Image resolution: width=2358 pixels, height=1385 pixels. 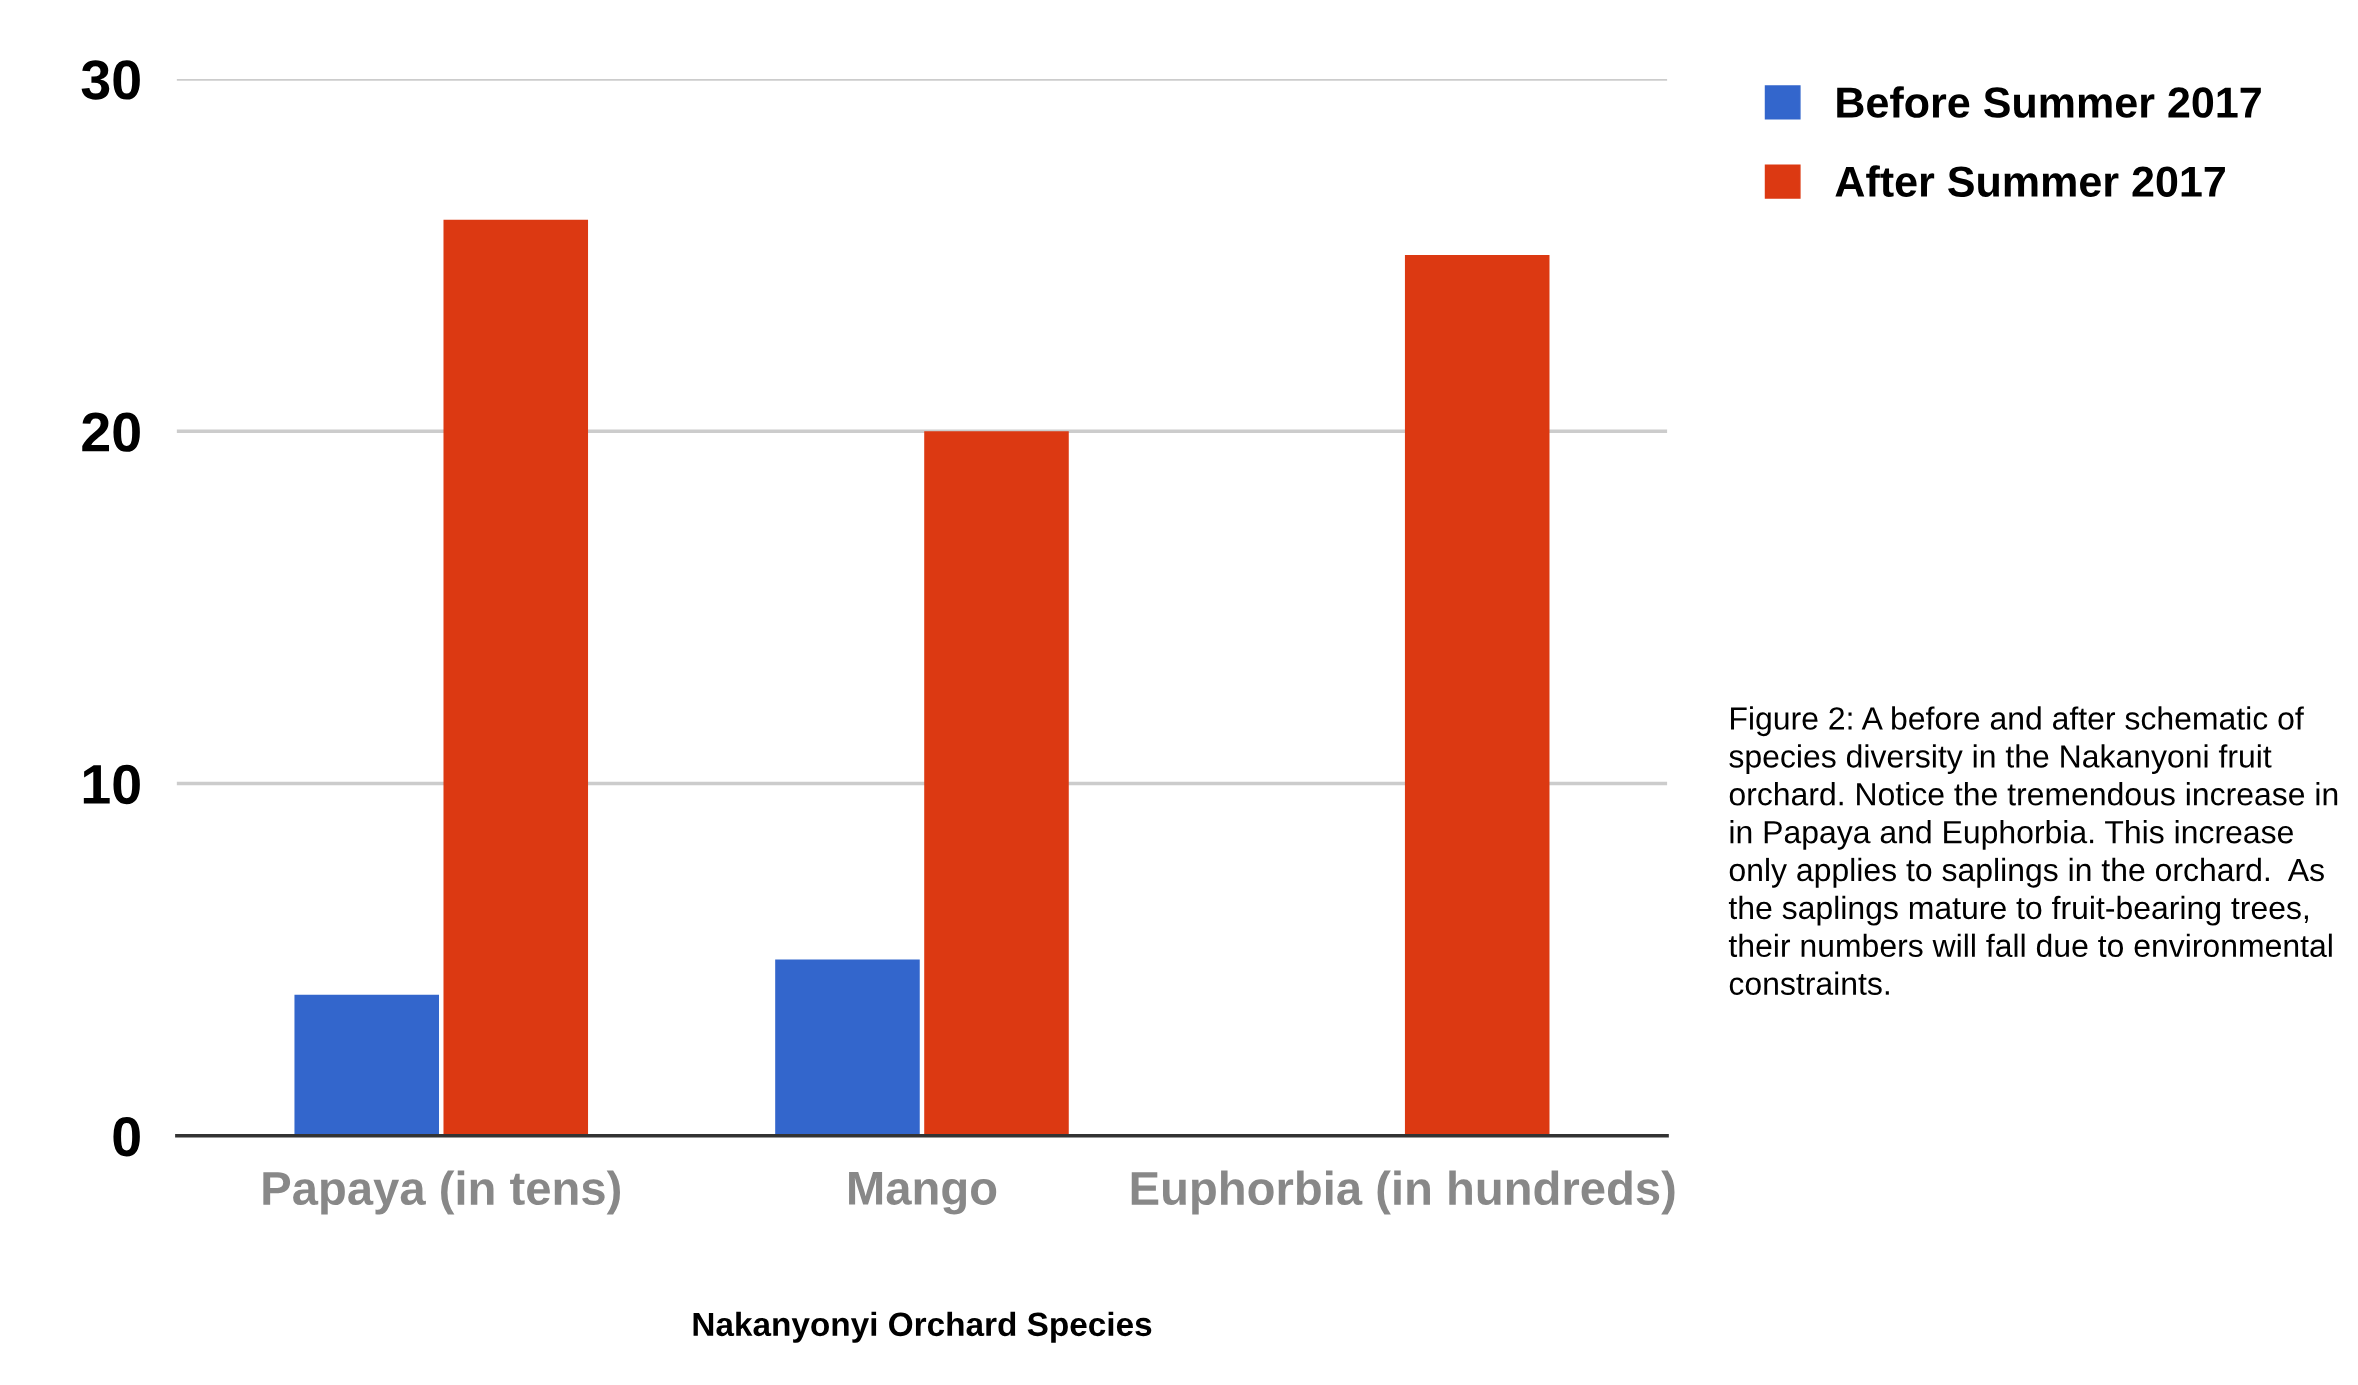 I want to click on caption: Figure 2: A before and after schematic of species diversity in the Nakanyoni fruit orchard. Notice the tremendous increase in in Papaya and Euphorbia. This increase only applies to saplings in the orchard. As the saplings mature to fruit-bearing trees, their numbers will fall due to environmental constraints., so click(x=2033, y=850).